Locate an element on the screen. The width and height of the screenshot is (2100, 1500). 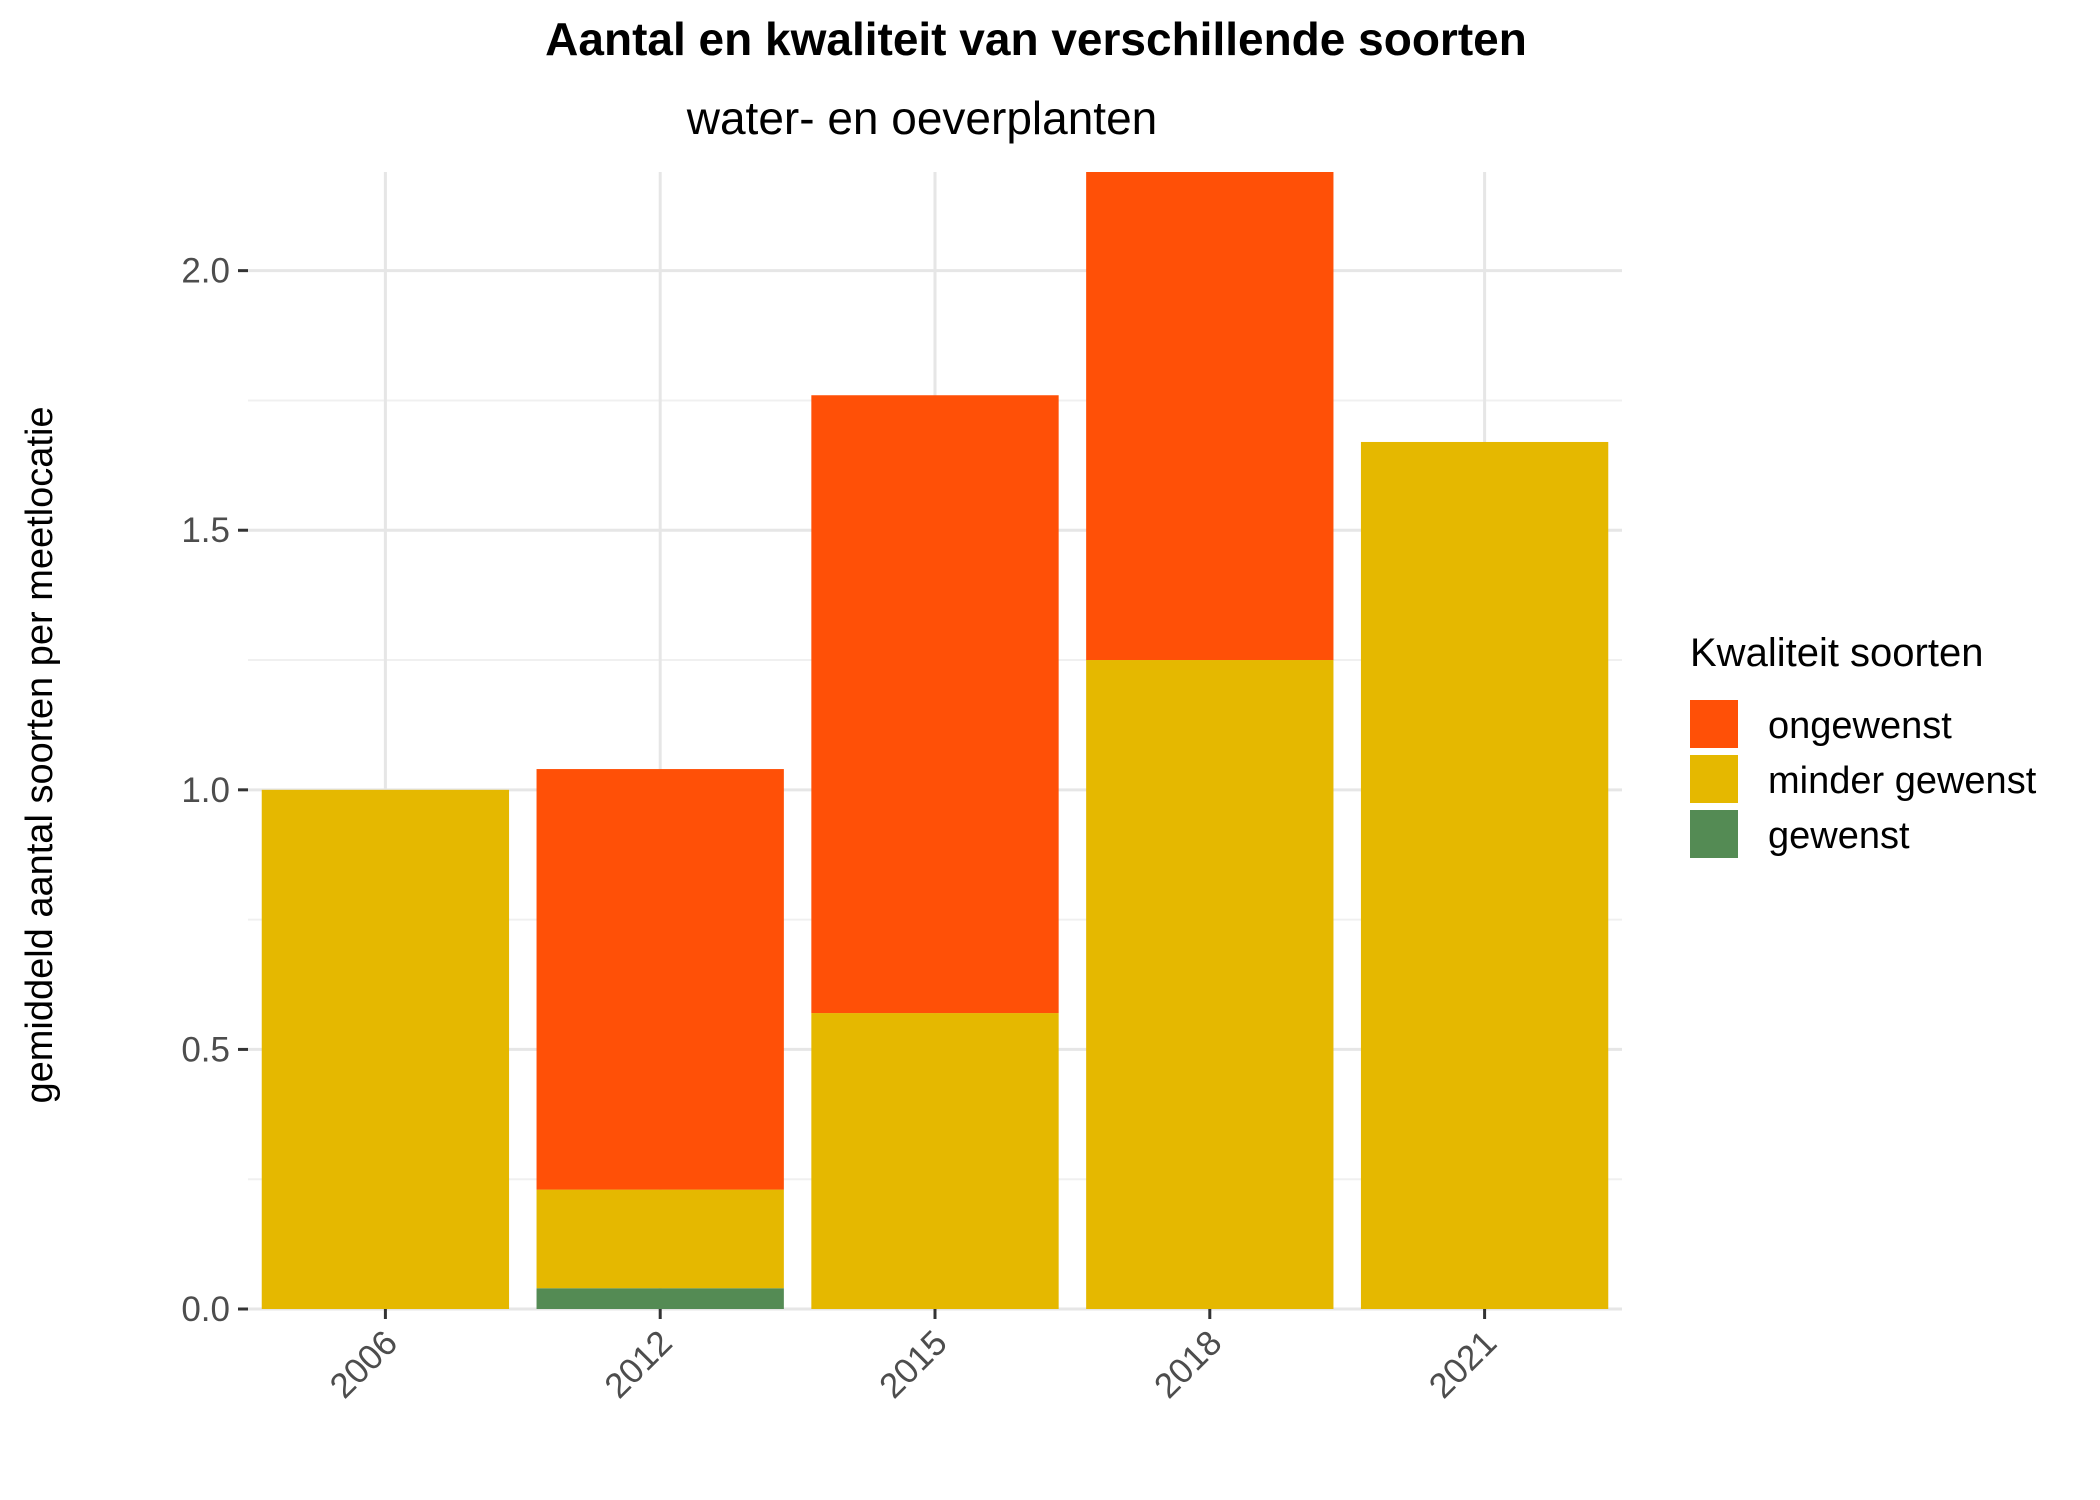
legend-label-minder-gewenst: minder gewenst is located at coordinates (1902, 781).